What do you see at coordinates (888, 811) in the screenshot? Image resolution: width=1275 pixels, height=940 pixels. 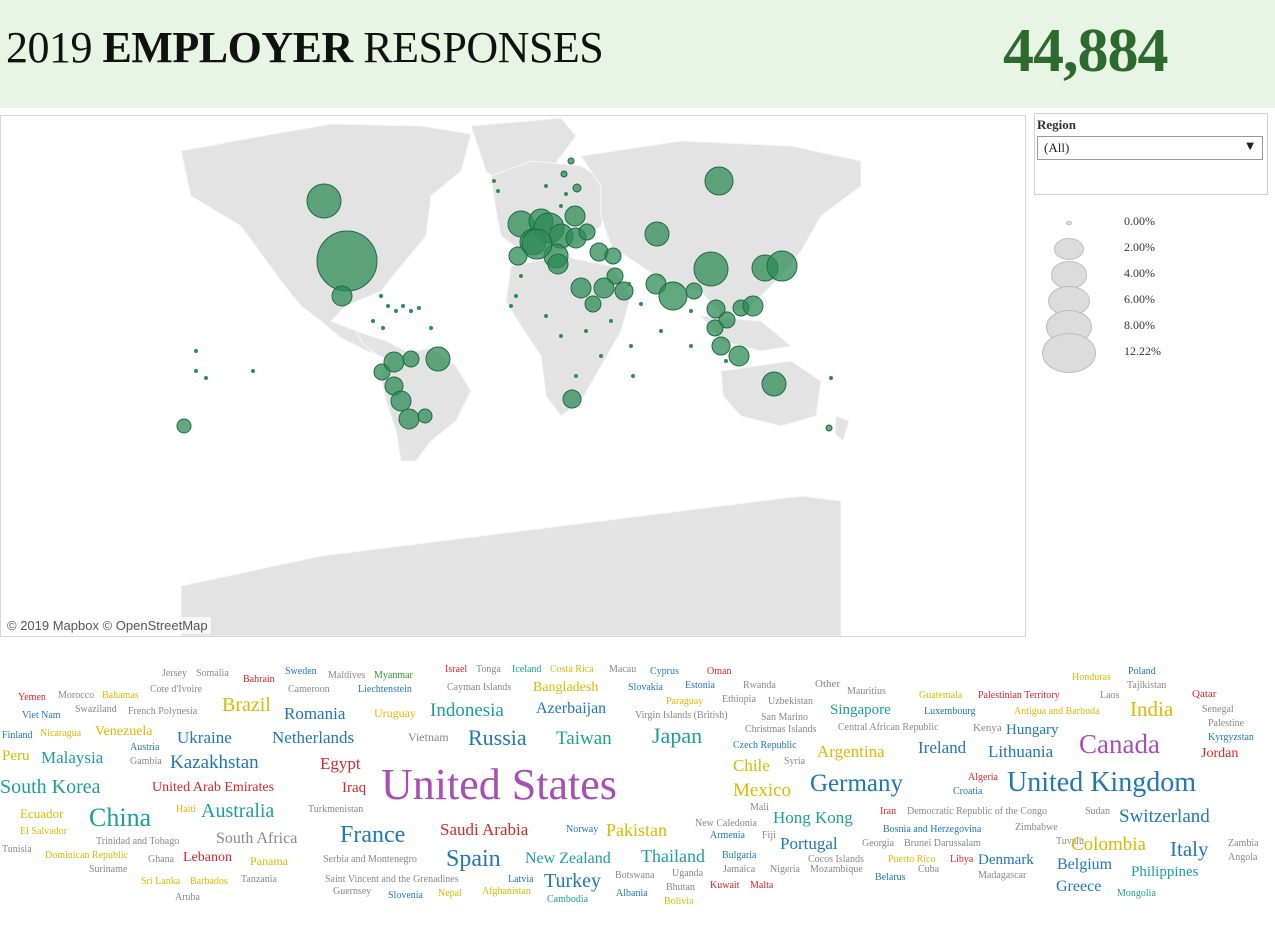 I see `country-word: Iran` at bounding box center [888, 811].